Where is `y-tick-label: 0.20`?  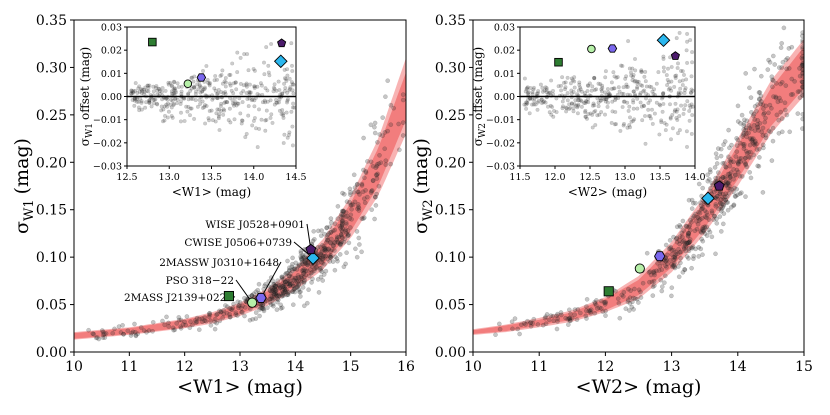
y-tick-label: 0.20 is located at coordinates (51, 163).